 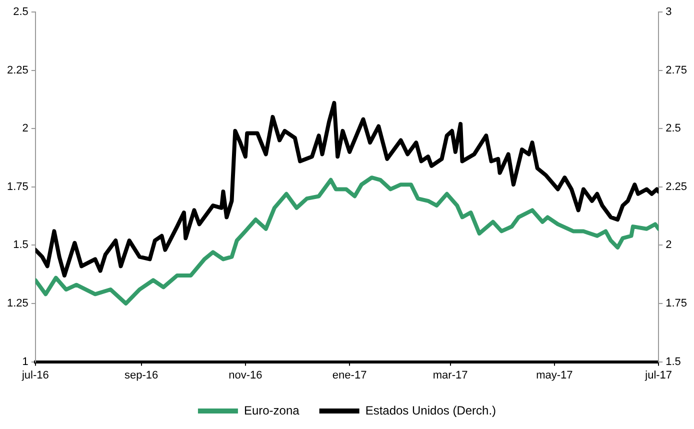 What do you see at coordinates (430, 410) in the screenshot?
I see `legend-label: Estados Unidos (Derch.)` at bounding box center [430, 410].